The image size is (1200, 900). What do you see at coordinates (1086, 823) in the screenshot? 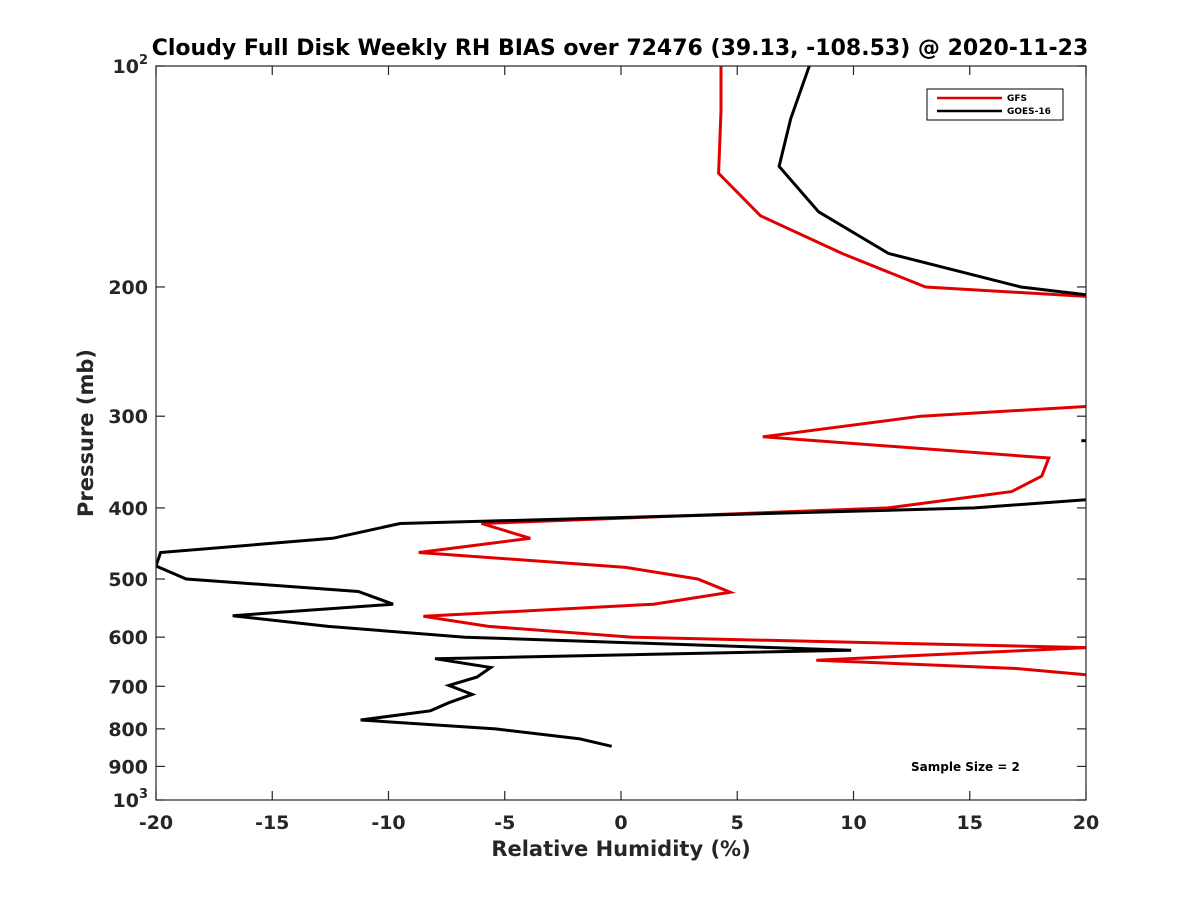
I see `x-tick-label: 20` at bounding box center [1086, 823].